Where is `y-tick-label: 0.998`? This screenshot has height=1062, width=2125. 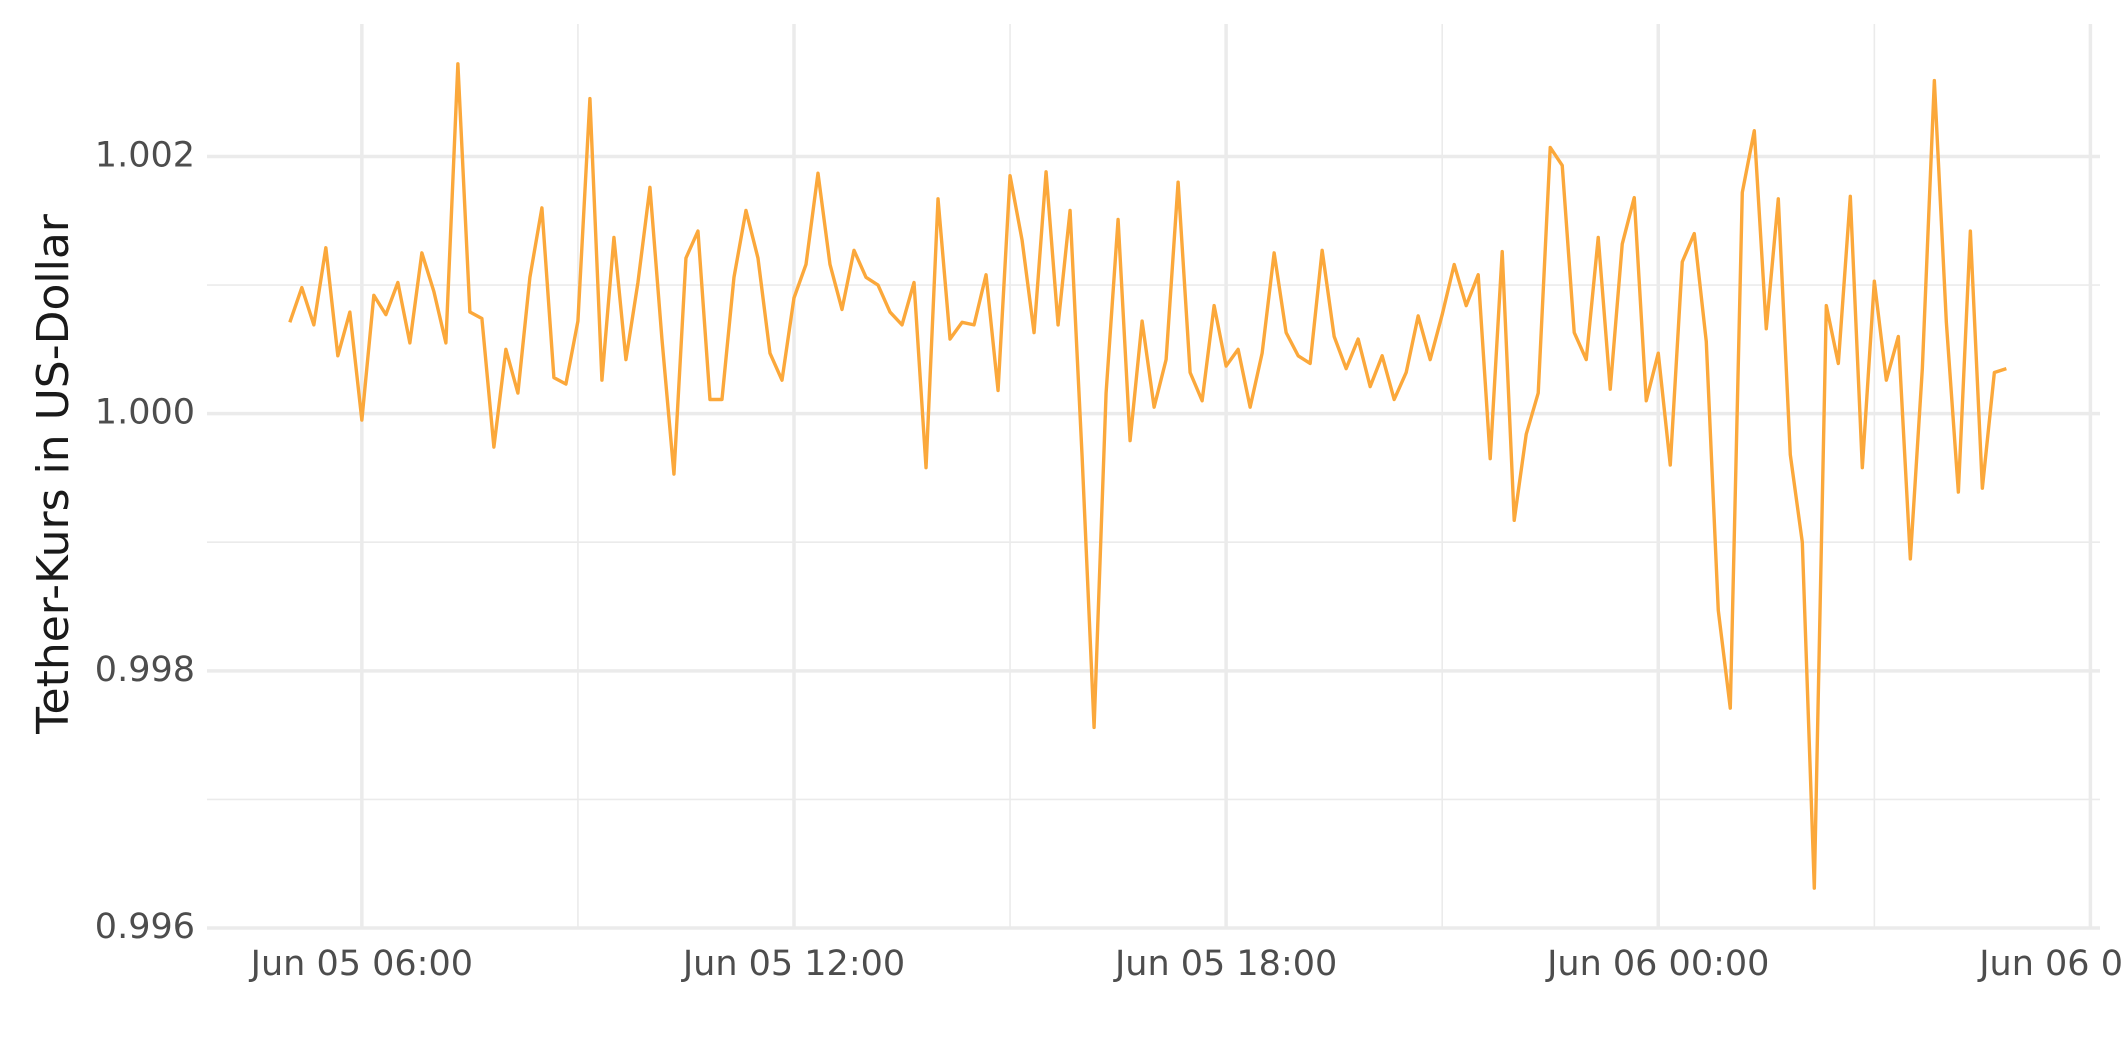
y-tick-label: 0.998 is located at coordinates (145, 670).